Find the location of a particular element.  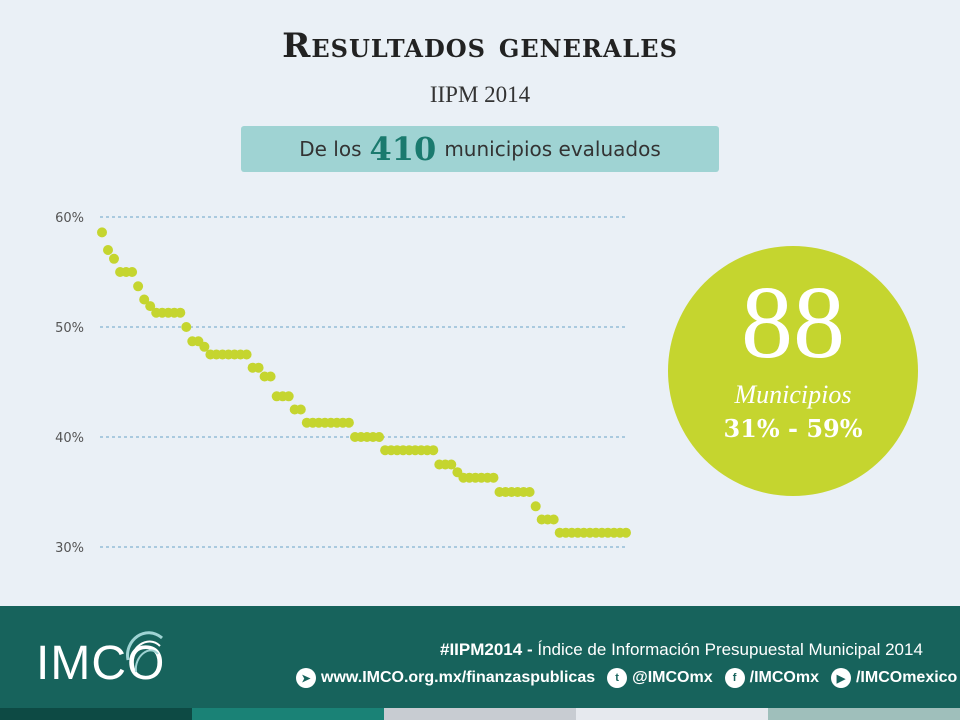

highlight-circle: 88 Municipios 31% - 59% is located at coordinates (793, 371).